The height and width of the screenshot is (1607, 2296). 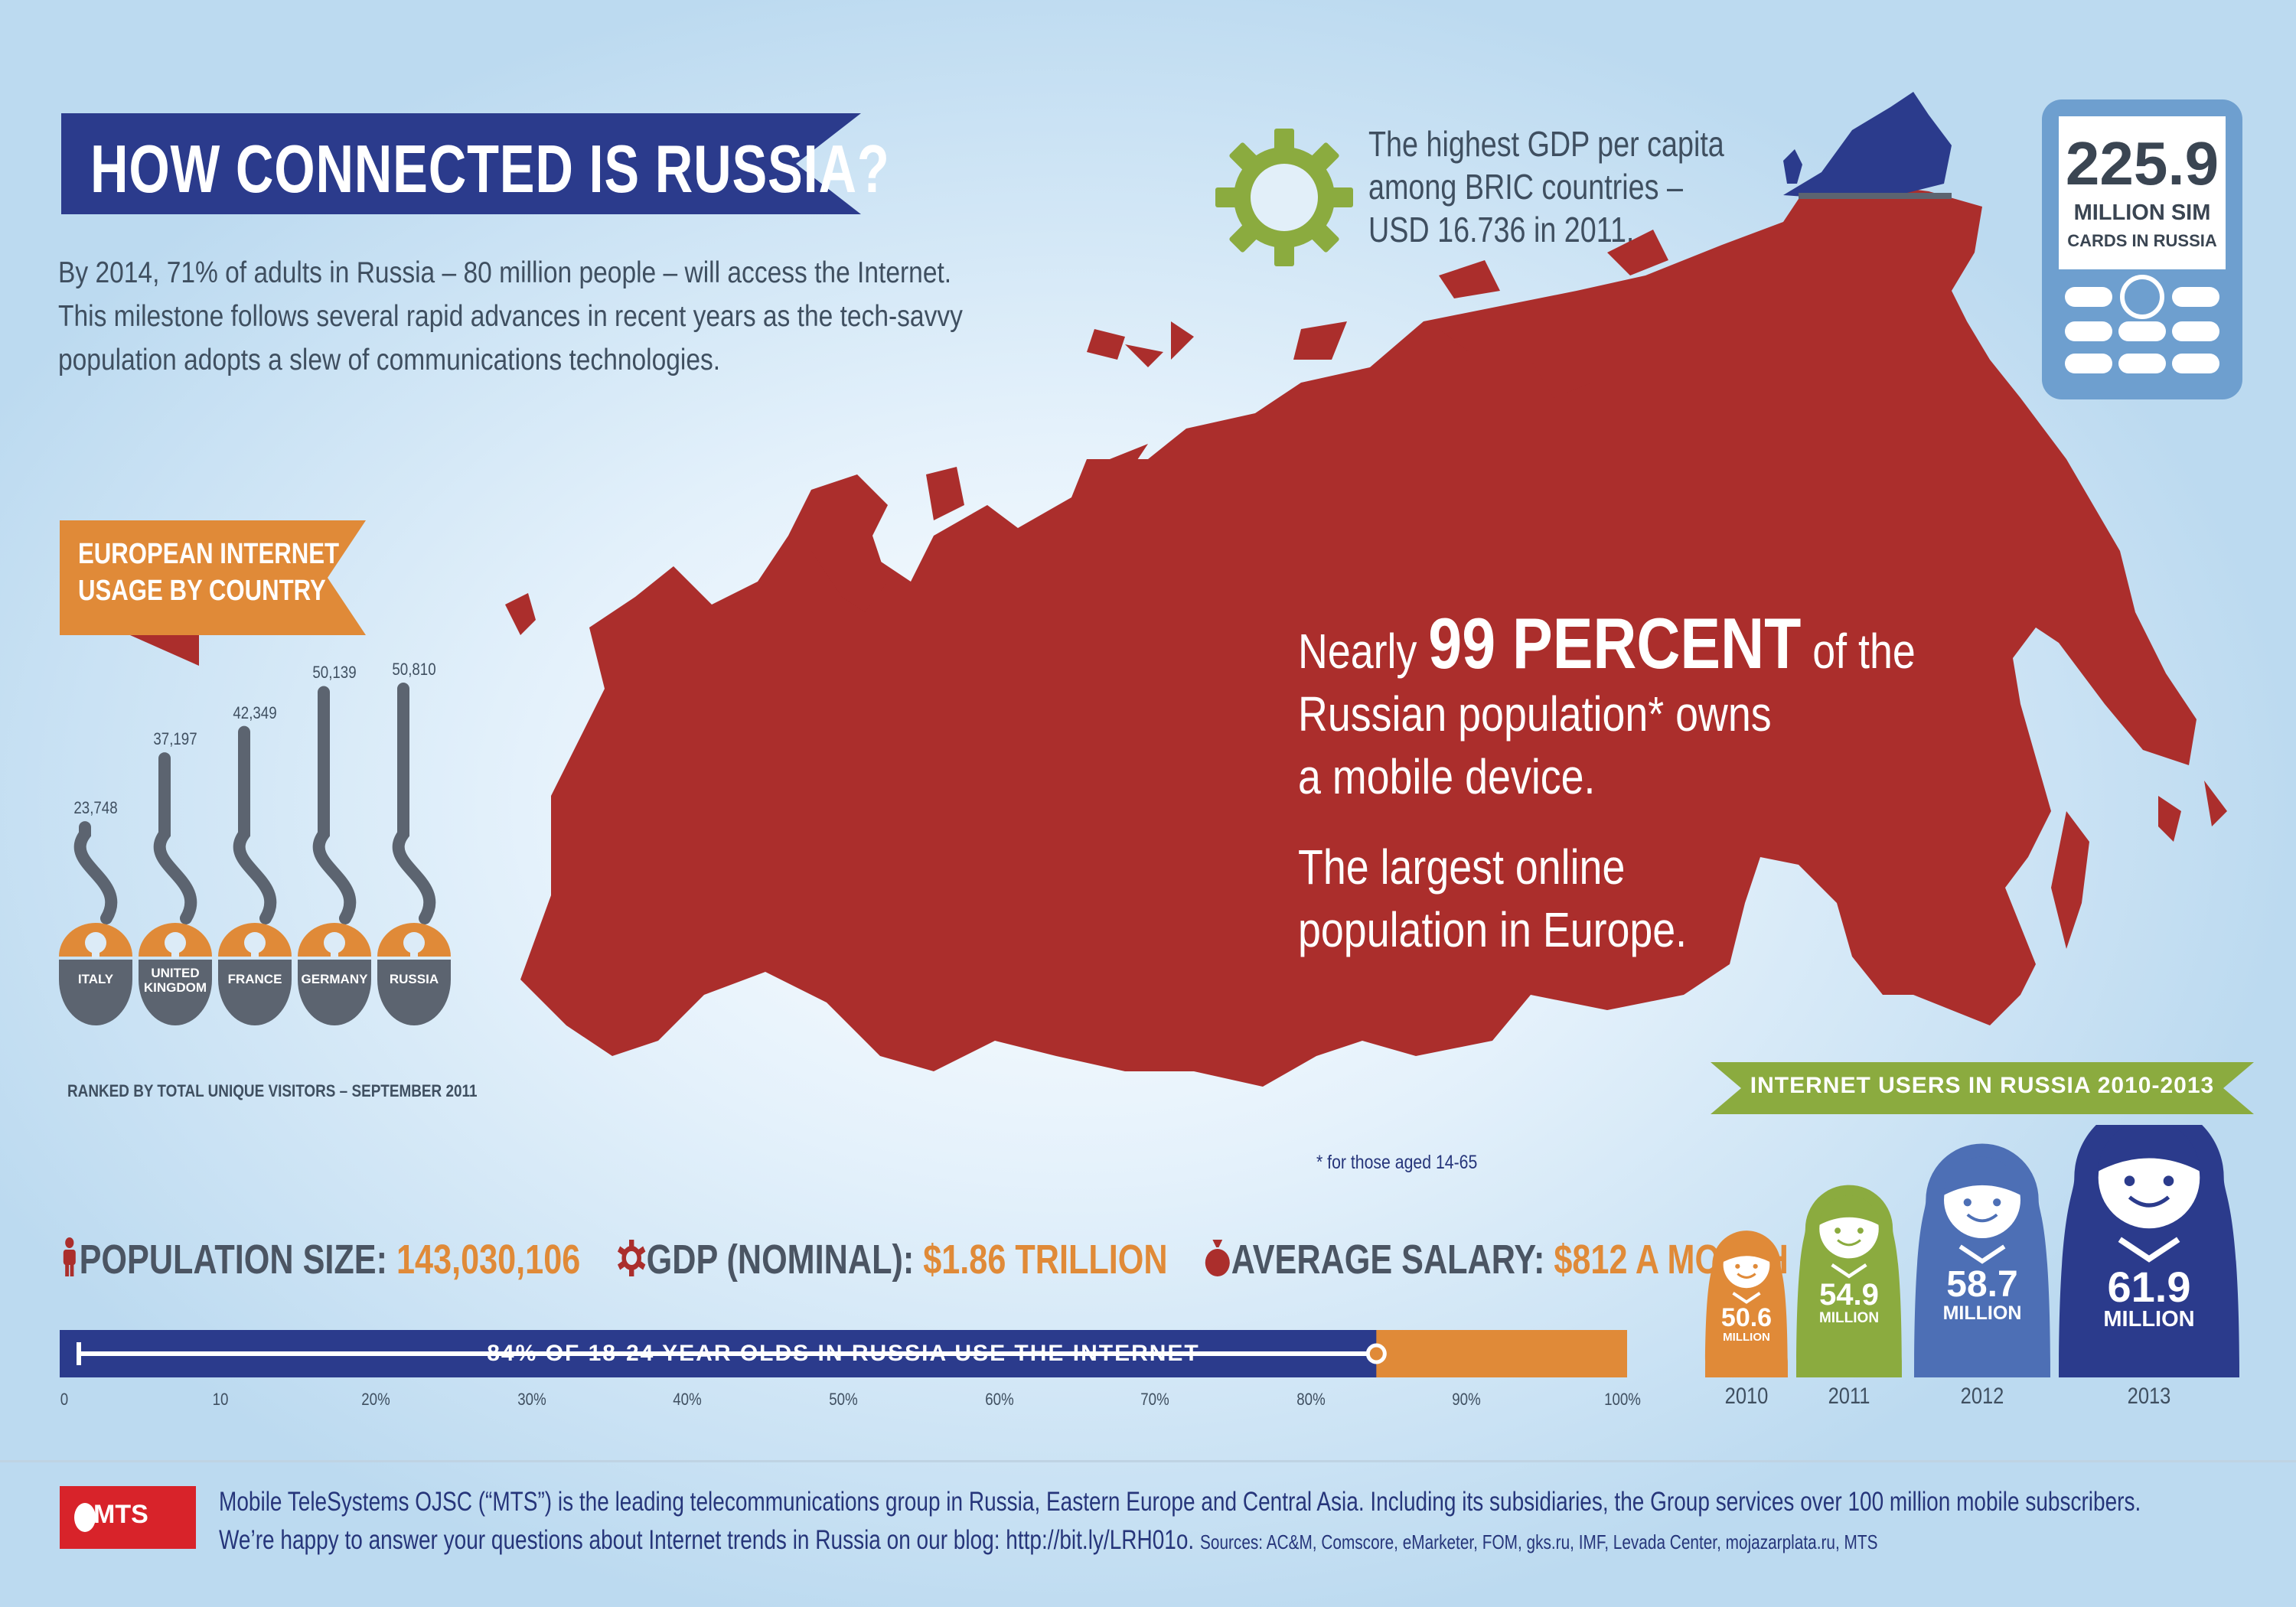 I want to click on internet-users-value: 54.9, so click(x=1849, y=1295).